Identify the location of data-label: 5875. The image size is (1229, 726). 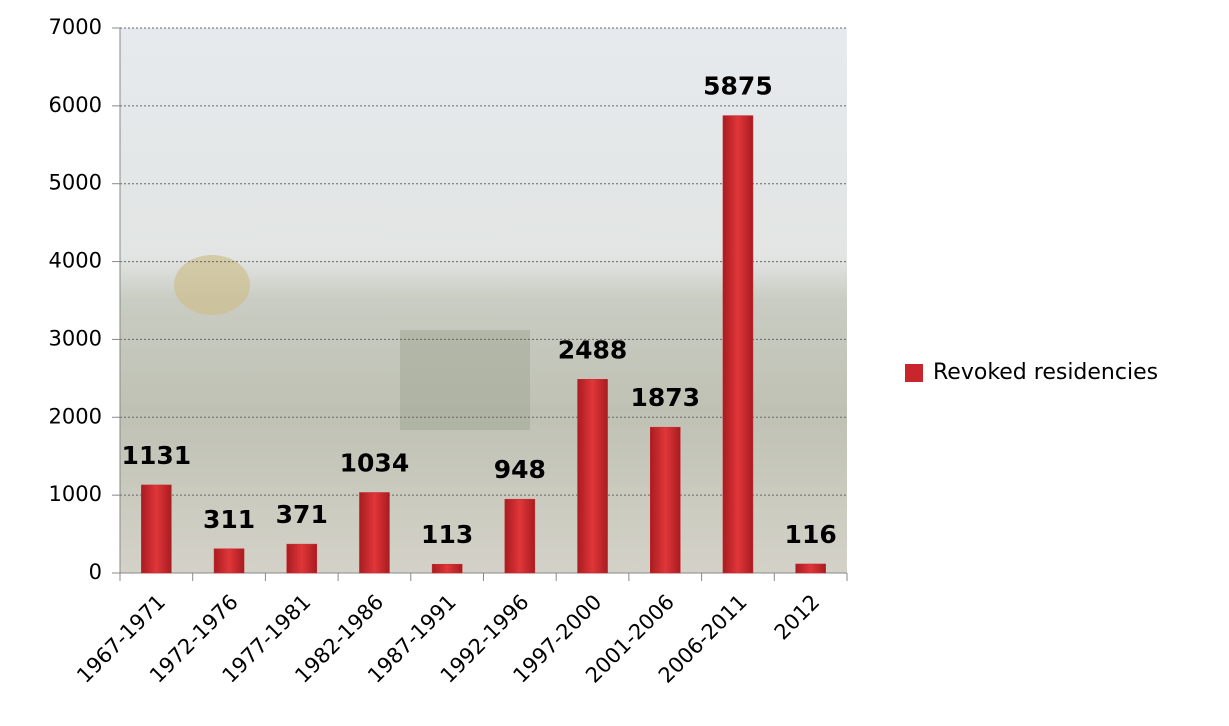
(738, 86).